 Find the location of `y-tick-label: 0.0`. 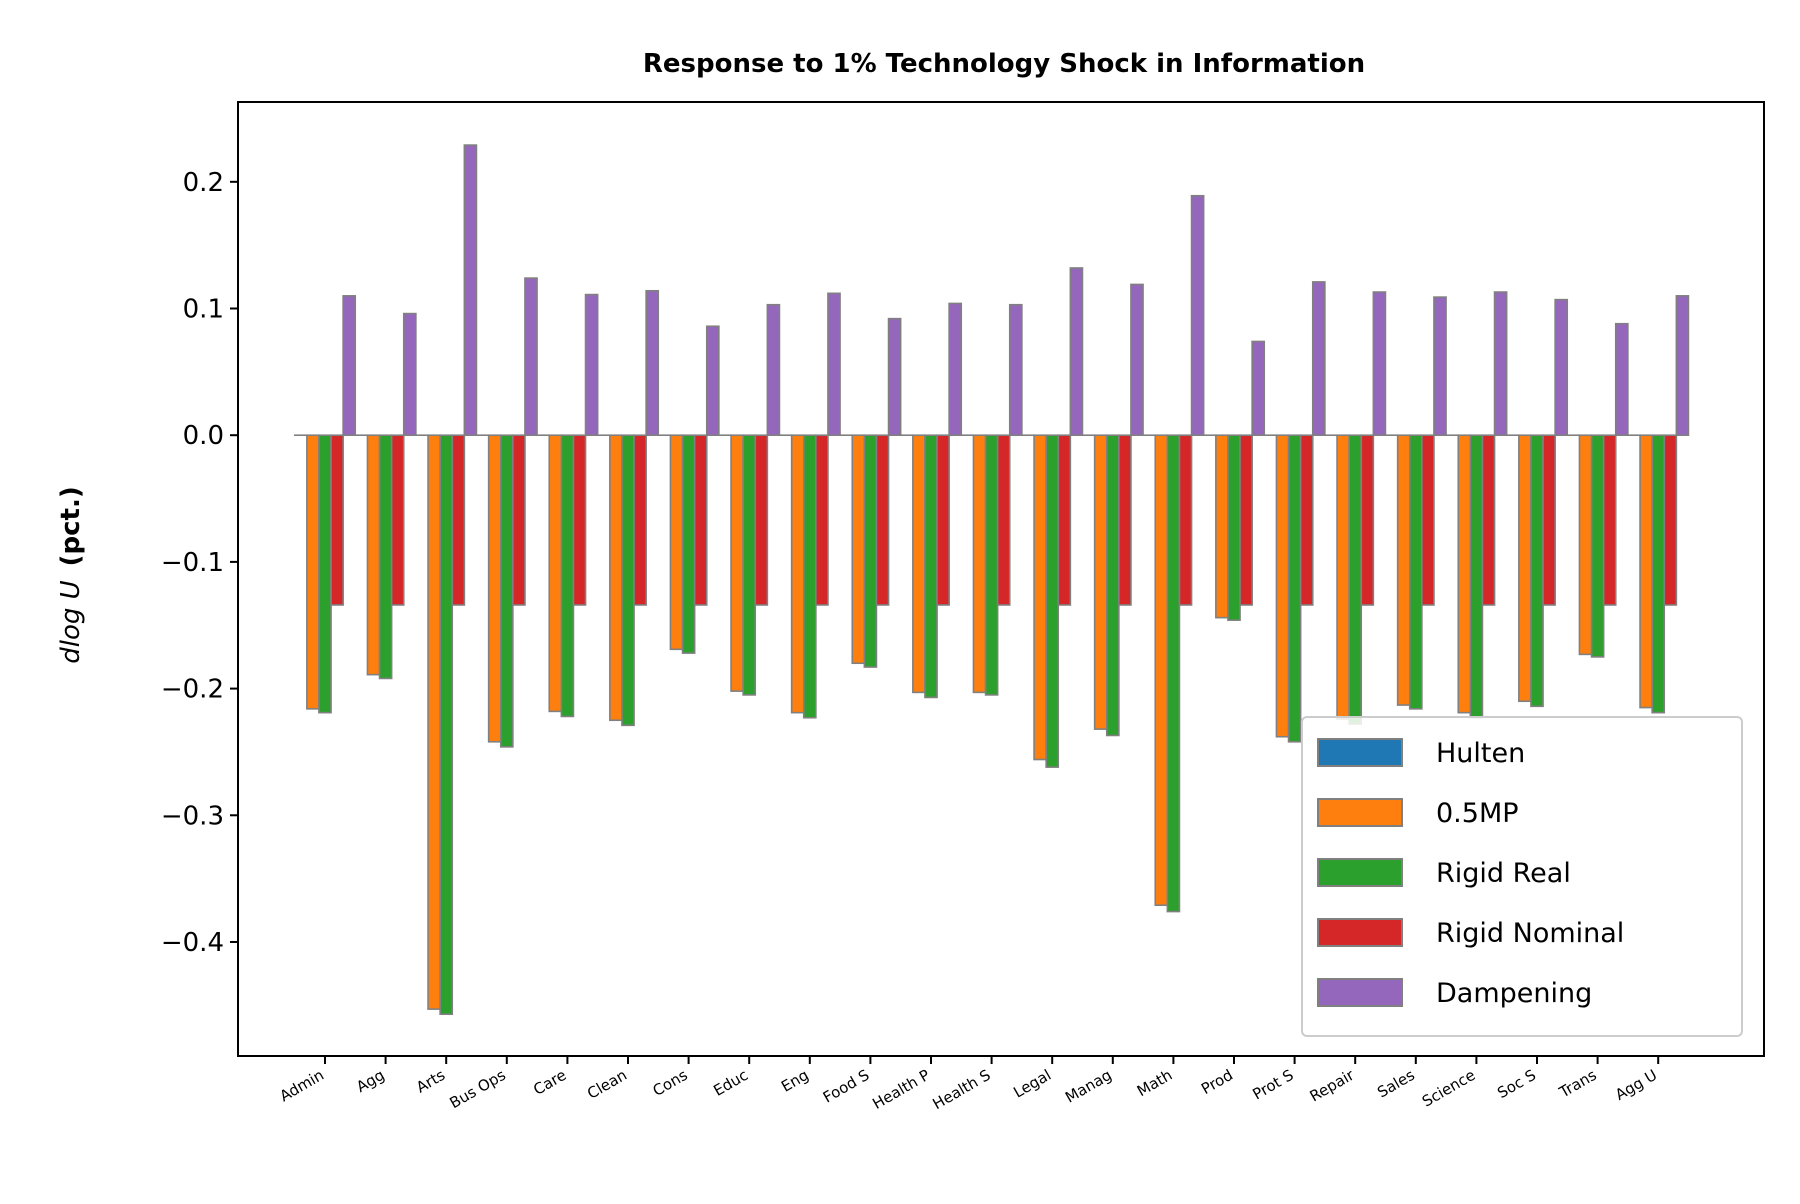

y-tick-label: 0.0 is located at coordinates (203, 436).